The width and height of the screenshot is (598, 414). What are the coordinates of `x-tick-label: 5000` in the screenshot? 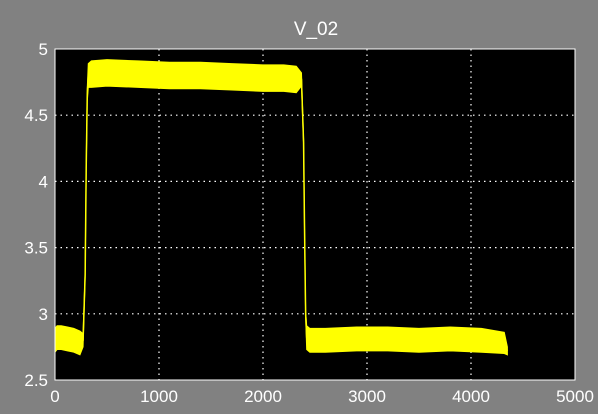 It's located at (575, 396).